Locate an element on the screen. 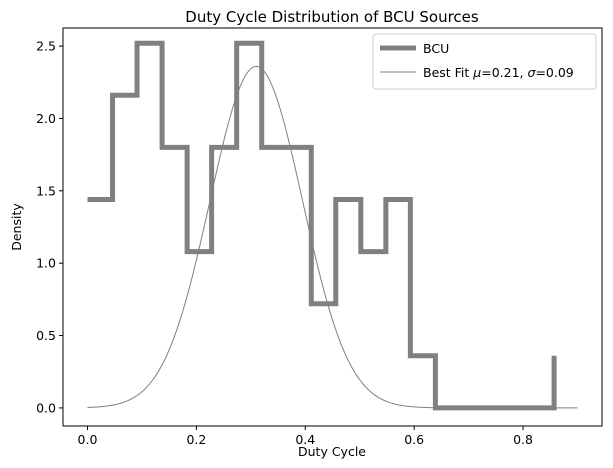  y-axis: 0.0 0.5 1.0 1.5 2.0 2.5 is located at coordinates (49, 227).